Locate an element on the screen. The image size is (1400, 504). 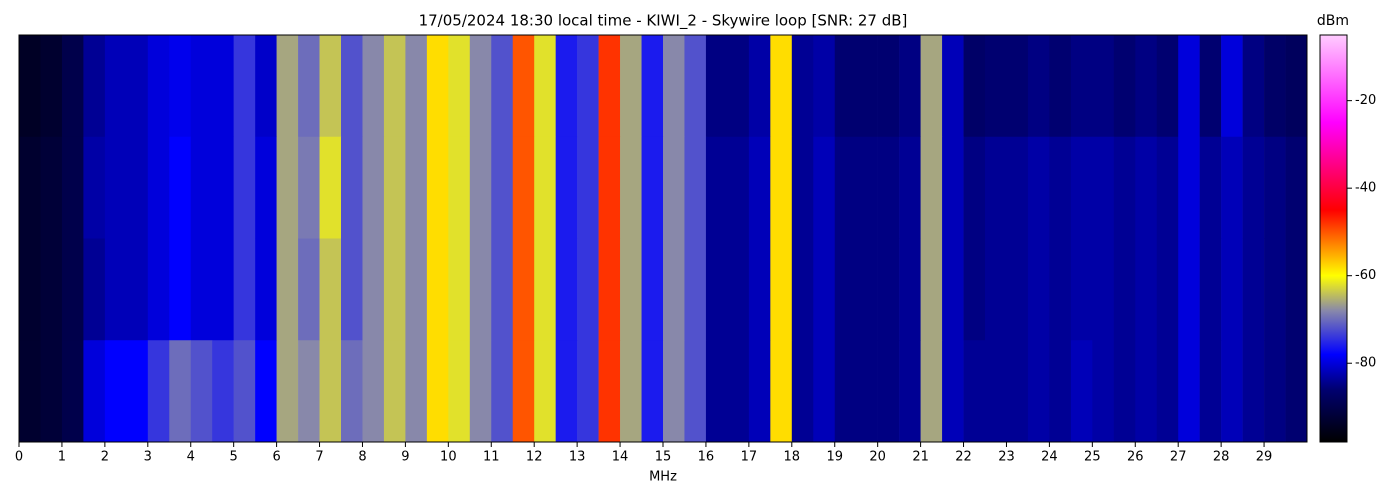
x-tick-label: 17 is located at coordinates (749, 457).